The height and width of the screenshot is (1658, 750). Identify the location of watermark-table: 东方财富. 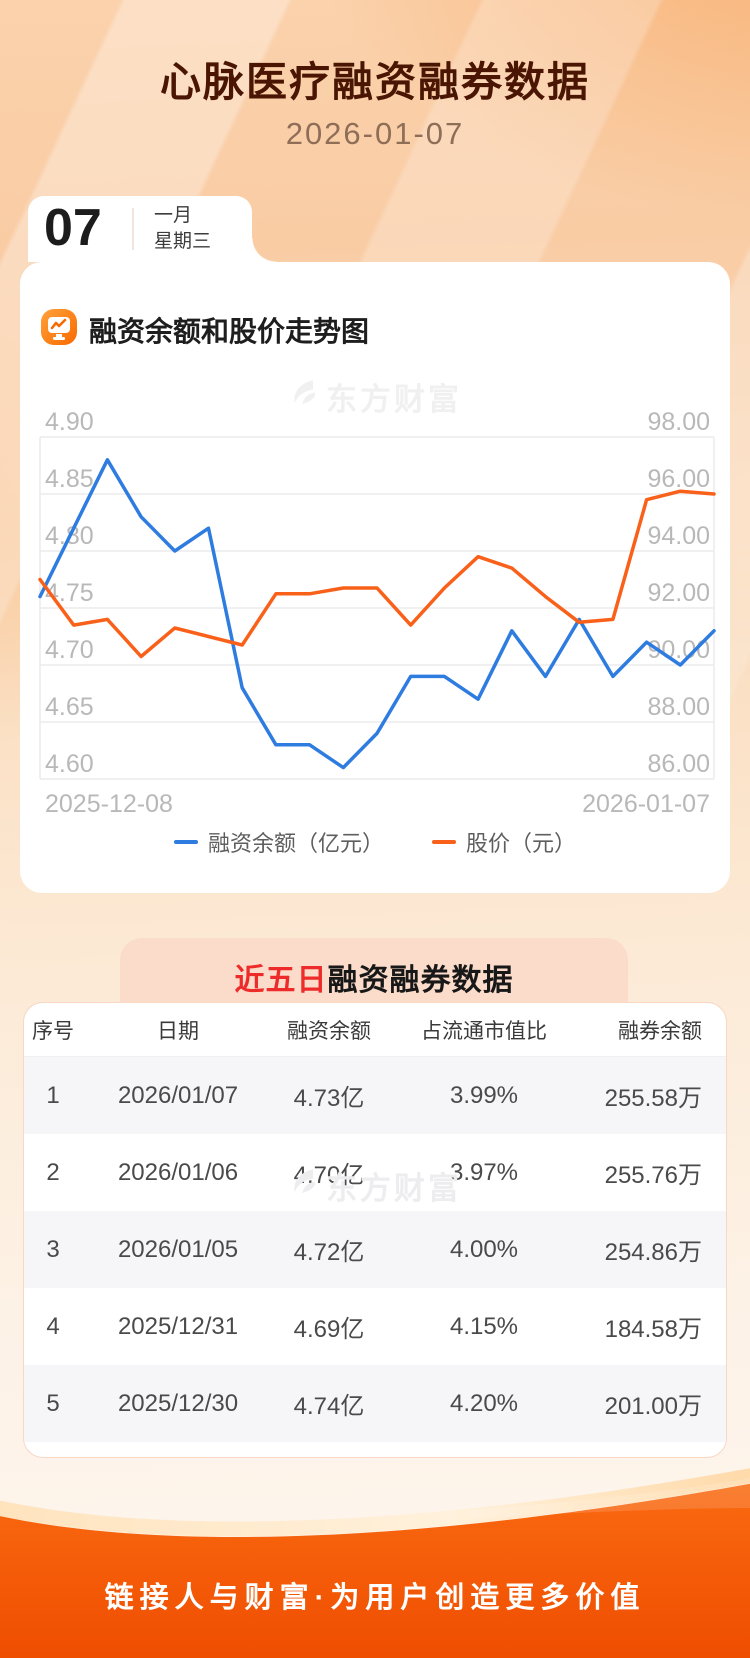
(375, 1185).